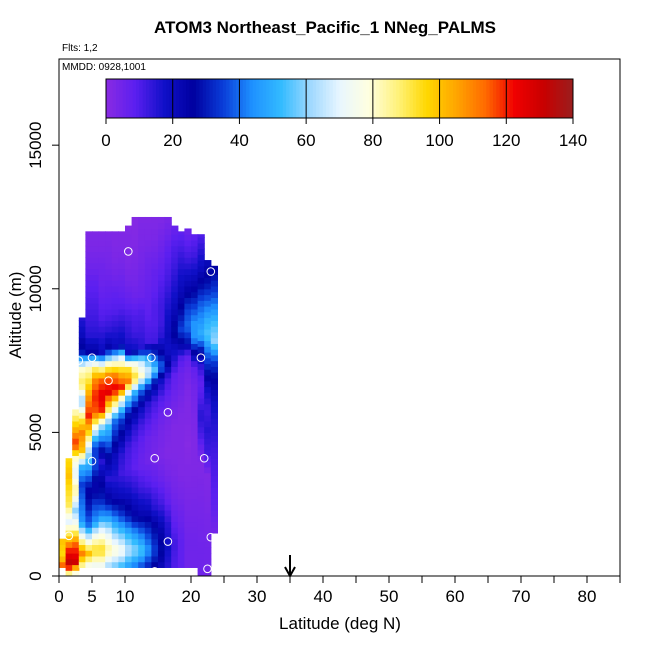 Image resolution: width=650 pixels, height=650 pixels. Describe the element at coordinates (104, 67) in the screenshot. I see `date-label: MMDD: 0928,1001` at that location.